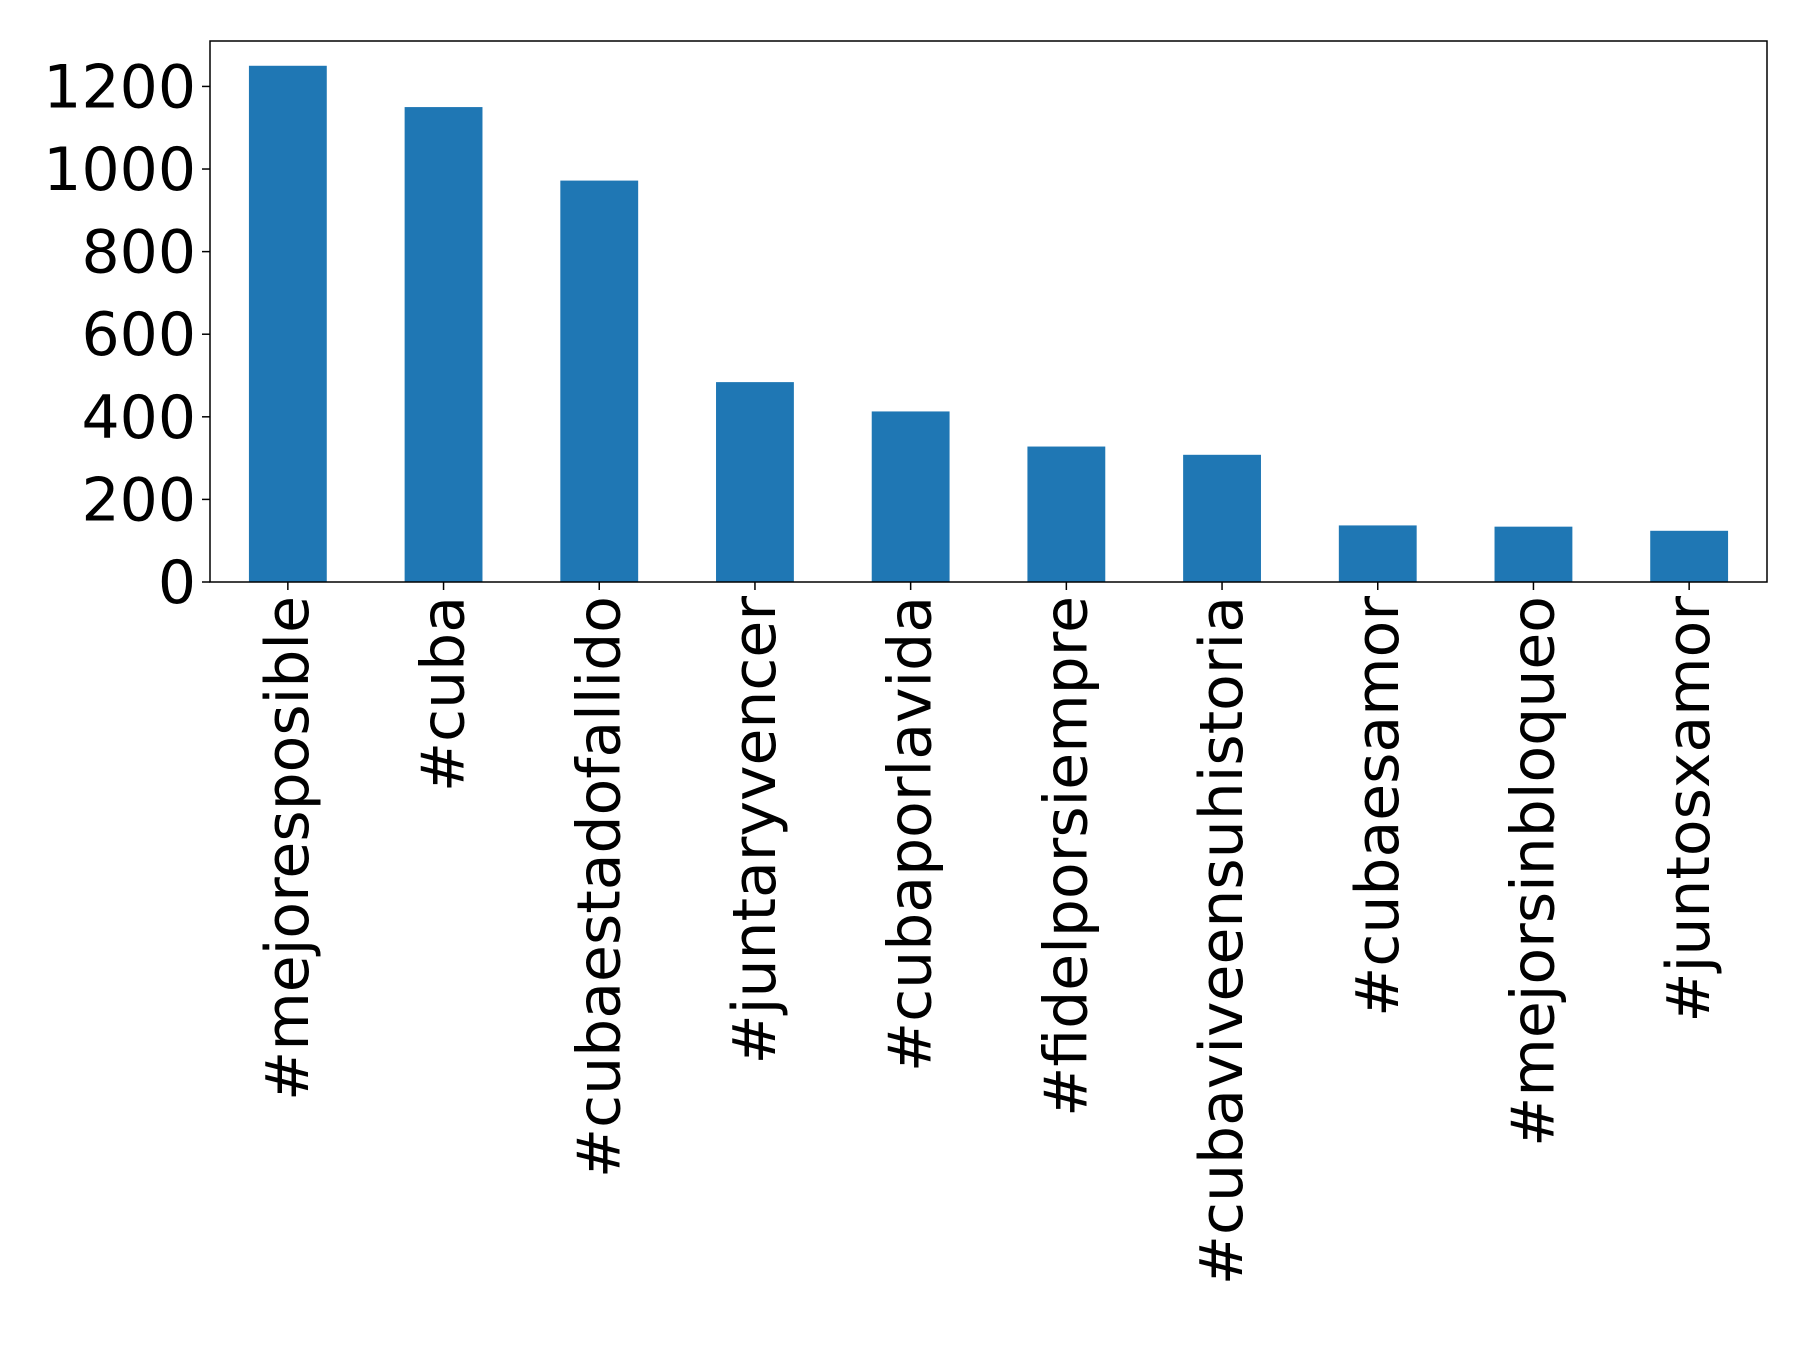 The height and width of the screenshot is (1346, 1798). I want to click on x-tick-label: #juntosxamor, so click(1689, 809).